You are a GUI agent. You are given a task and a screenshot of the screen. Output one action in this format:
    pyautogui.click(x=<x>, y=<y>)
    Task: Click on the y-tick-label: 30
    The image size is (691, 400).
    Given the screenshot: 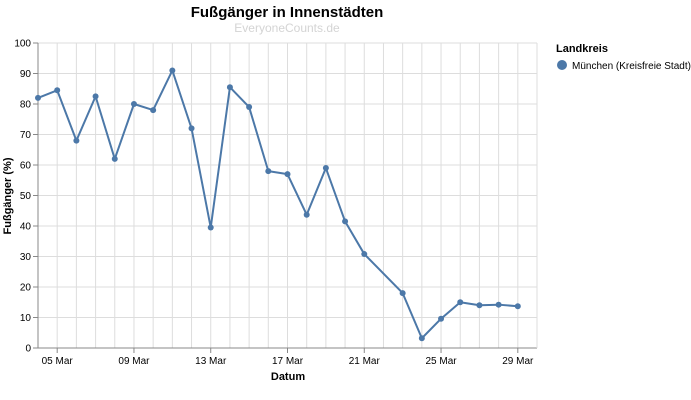 What is the action you would take?
    pyautogui.click(x=26, y=257)
    